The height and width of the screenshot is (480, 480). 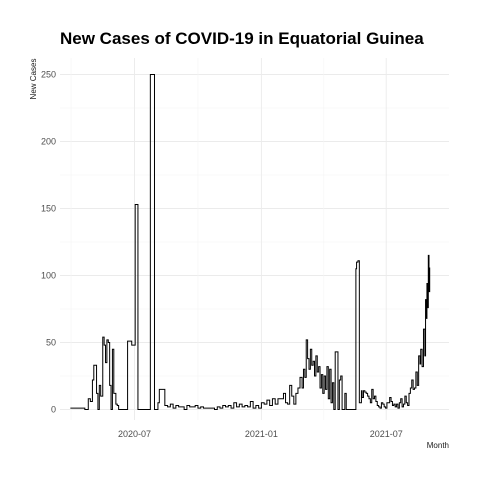 I want to click on y-tick-label: 200, so click(x=48, y=142).